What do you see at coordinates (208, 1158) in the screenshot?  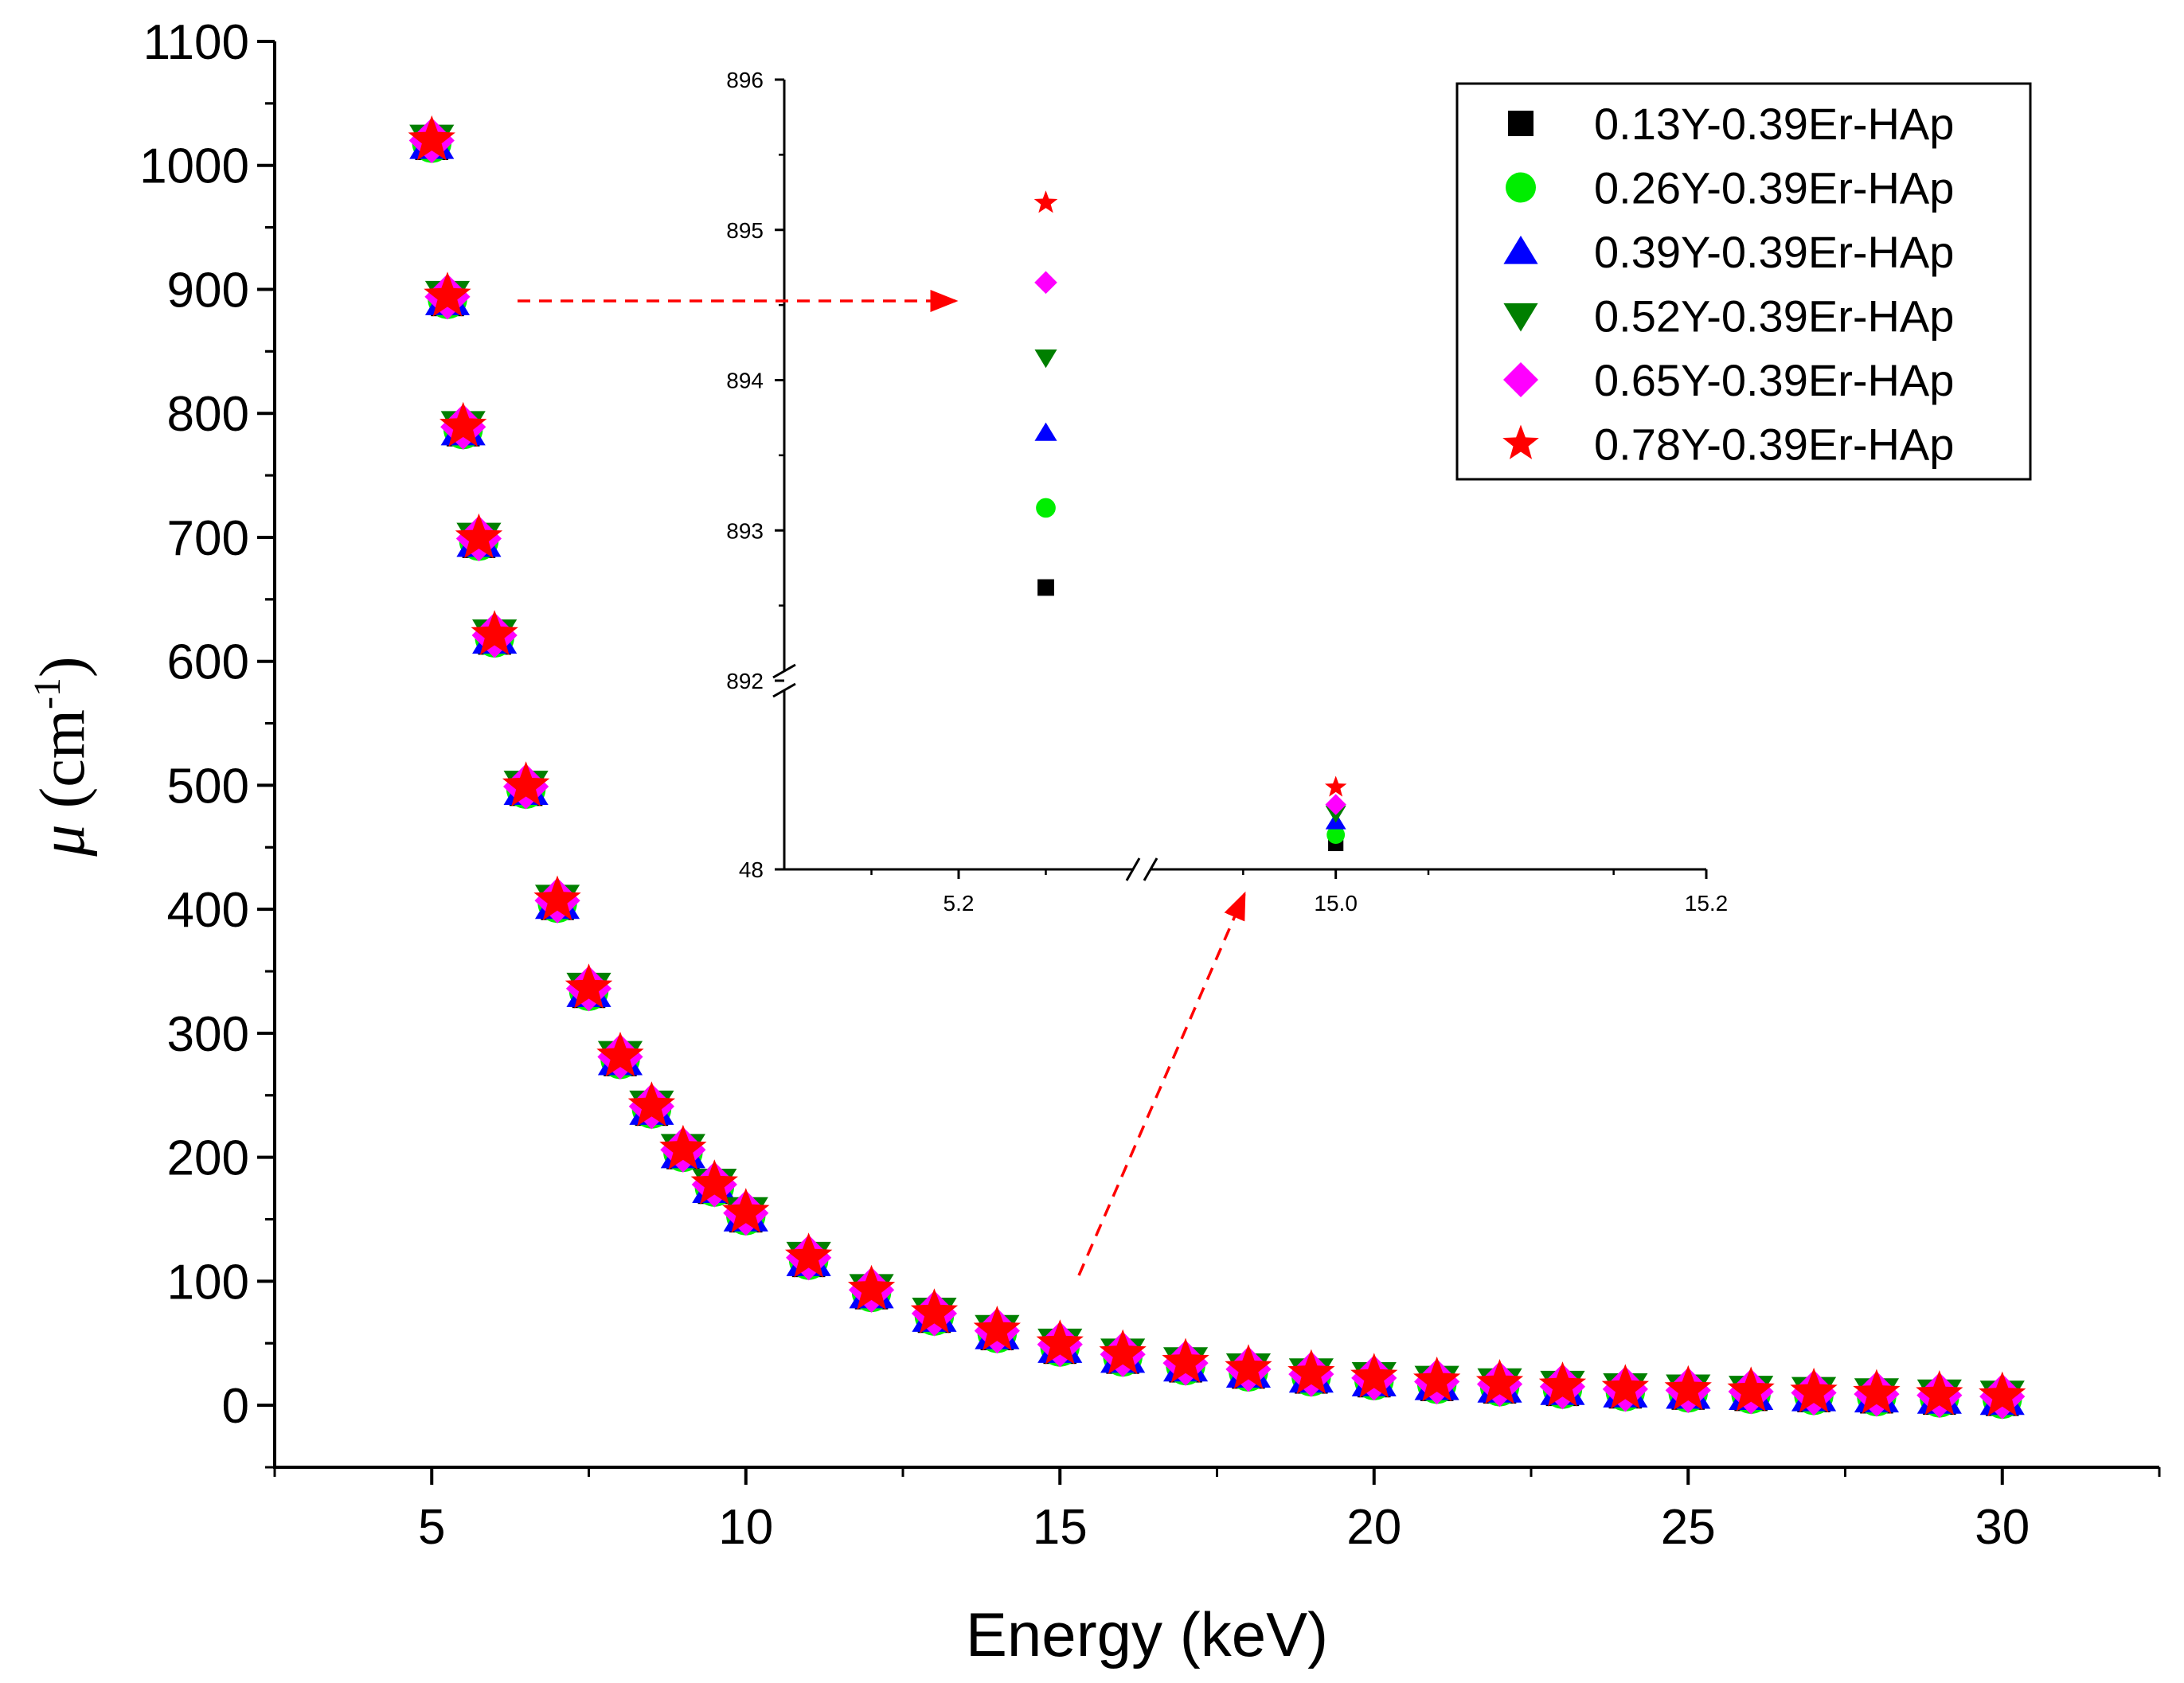 I see `y-tick-label: 200` at bounding box center [208, 1158].